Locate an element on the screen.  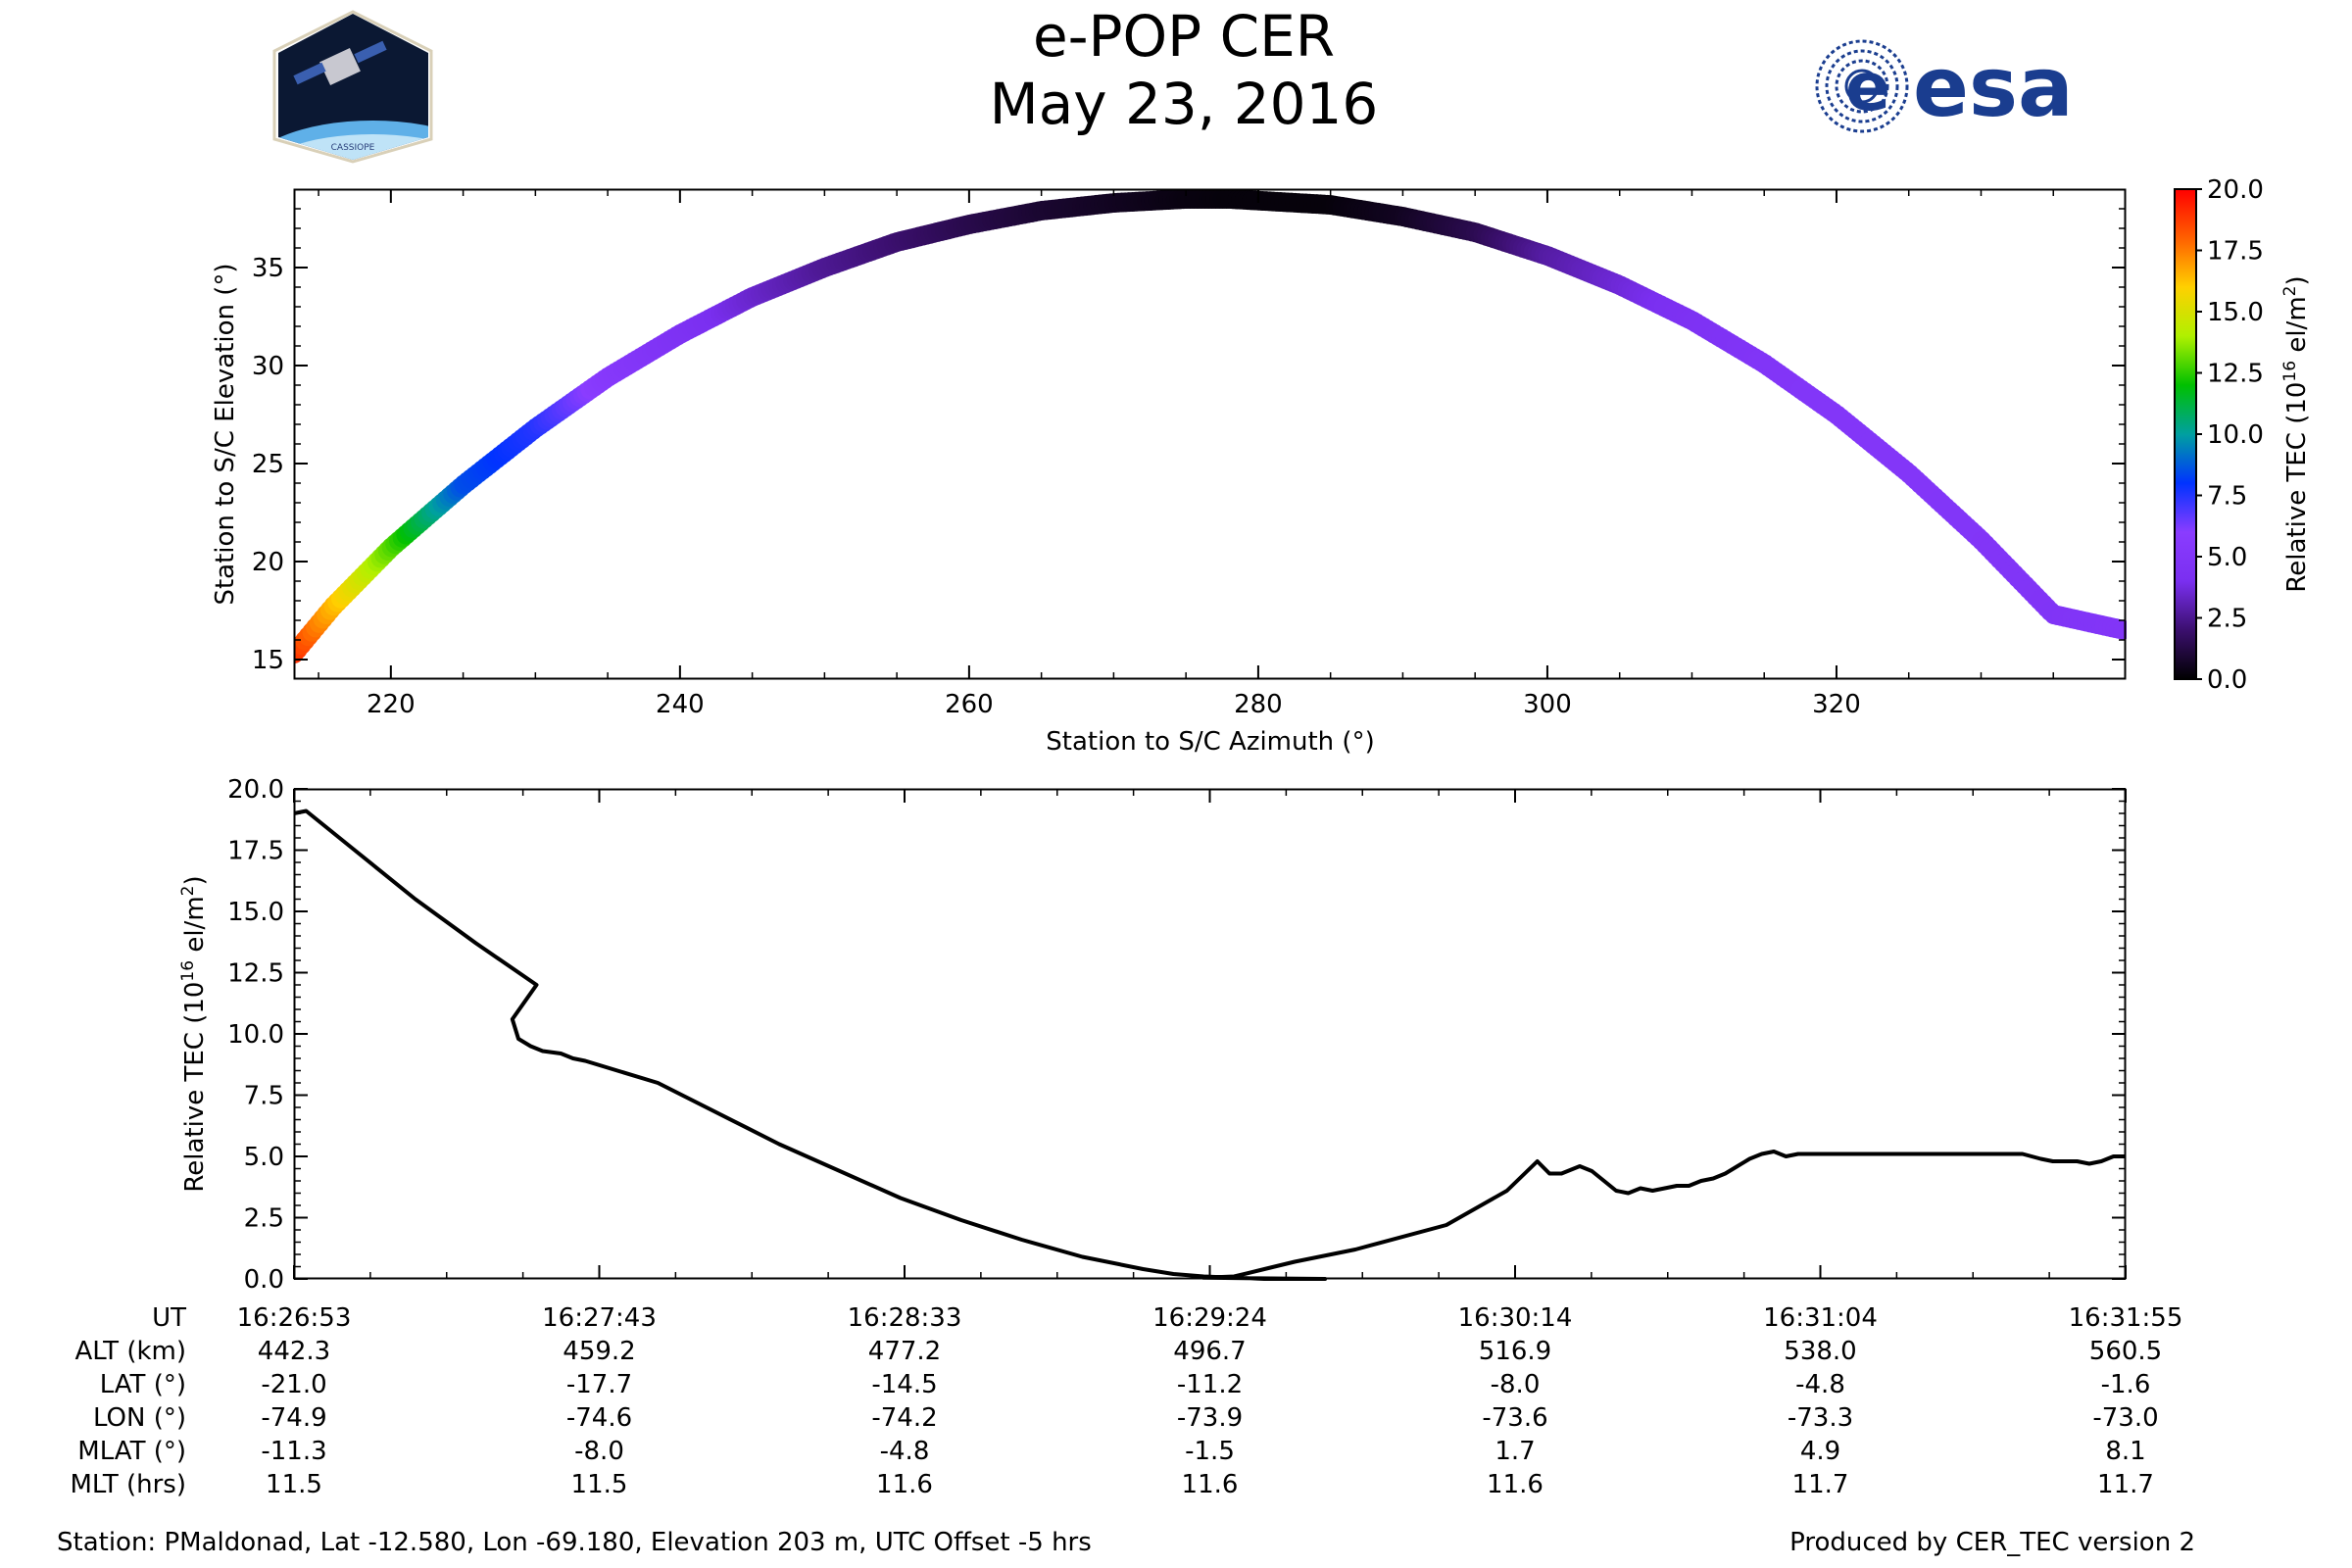
colorbar-tick-label: 15.0 is located at coordinates (2235, 312).